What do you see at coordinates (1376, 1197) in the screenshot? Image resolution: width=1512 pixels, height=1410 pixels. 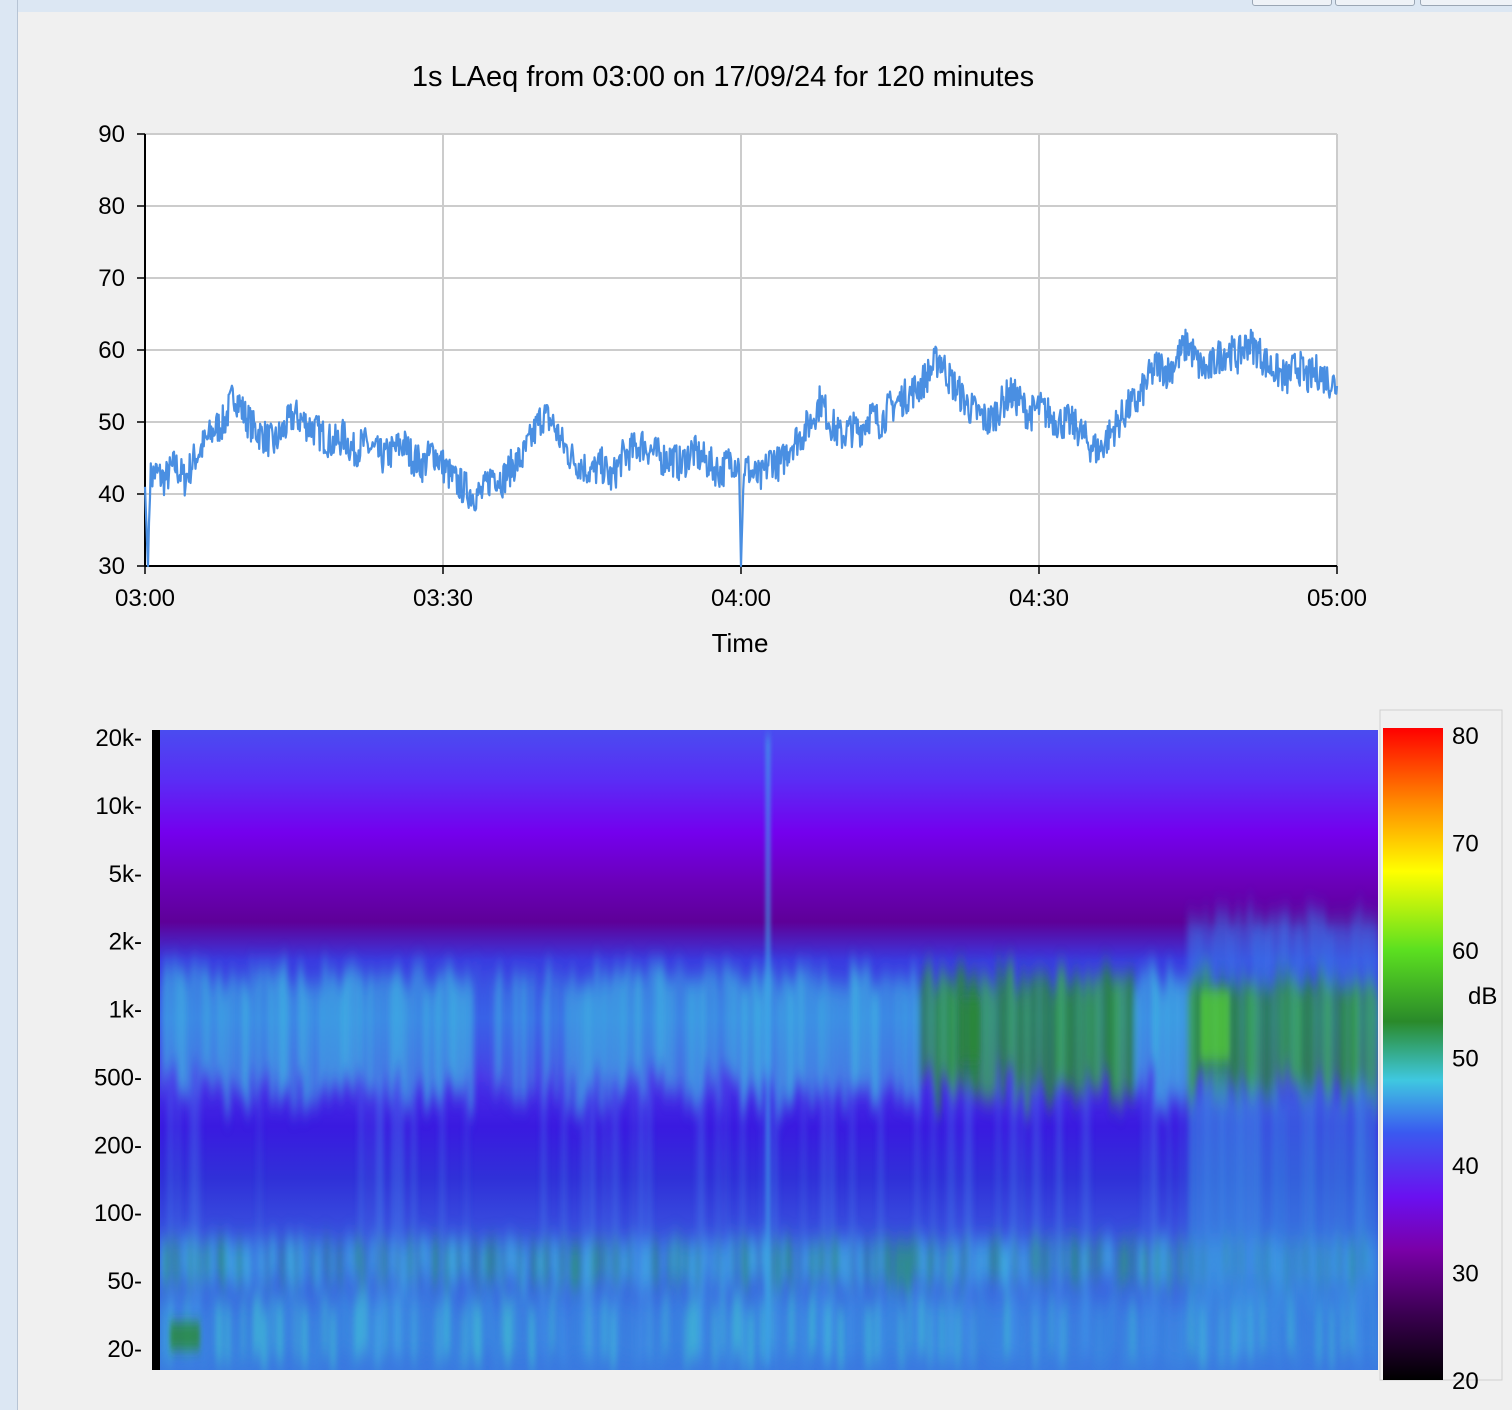 I see `band-late` at bounding box center [1376, 1197].